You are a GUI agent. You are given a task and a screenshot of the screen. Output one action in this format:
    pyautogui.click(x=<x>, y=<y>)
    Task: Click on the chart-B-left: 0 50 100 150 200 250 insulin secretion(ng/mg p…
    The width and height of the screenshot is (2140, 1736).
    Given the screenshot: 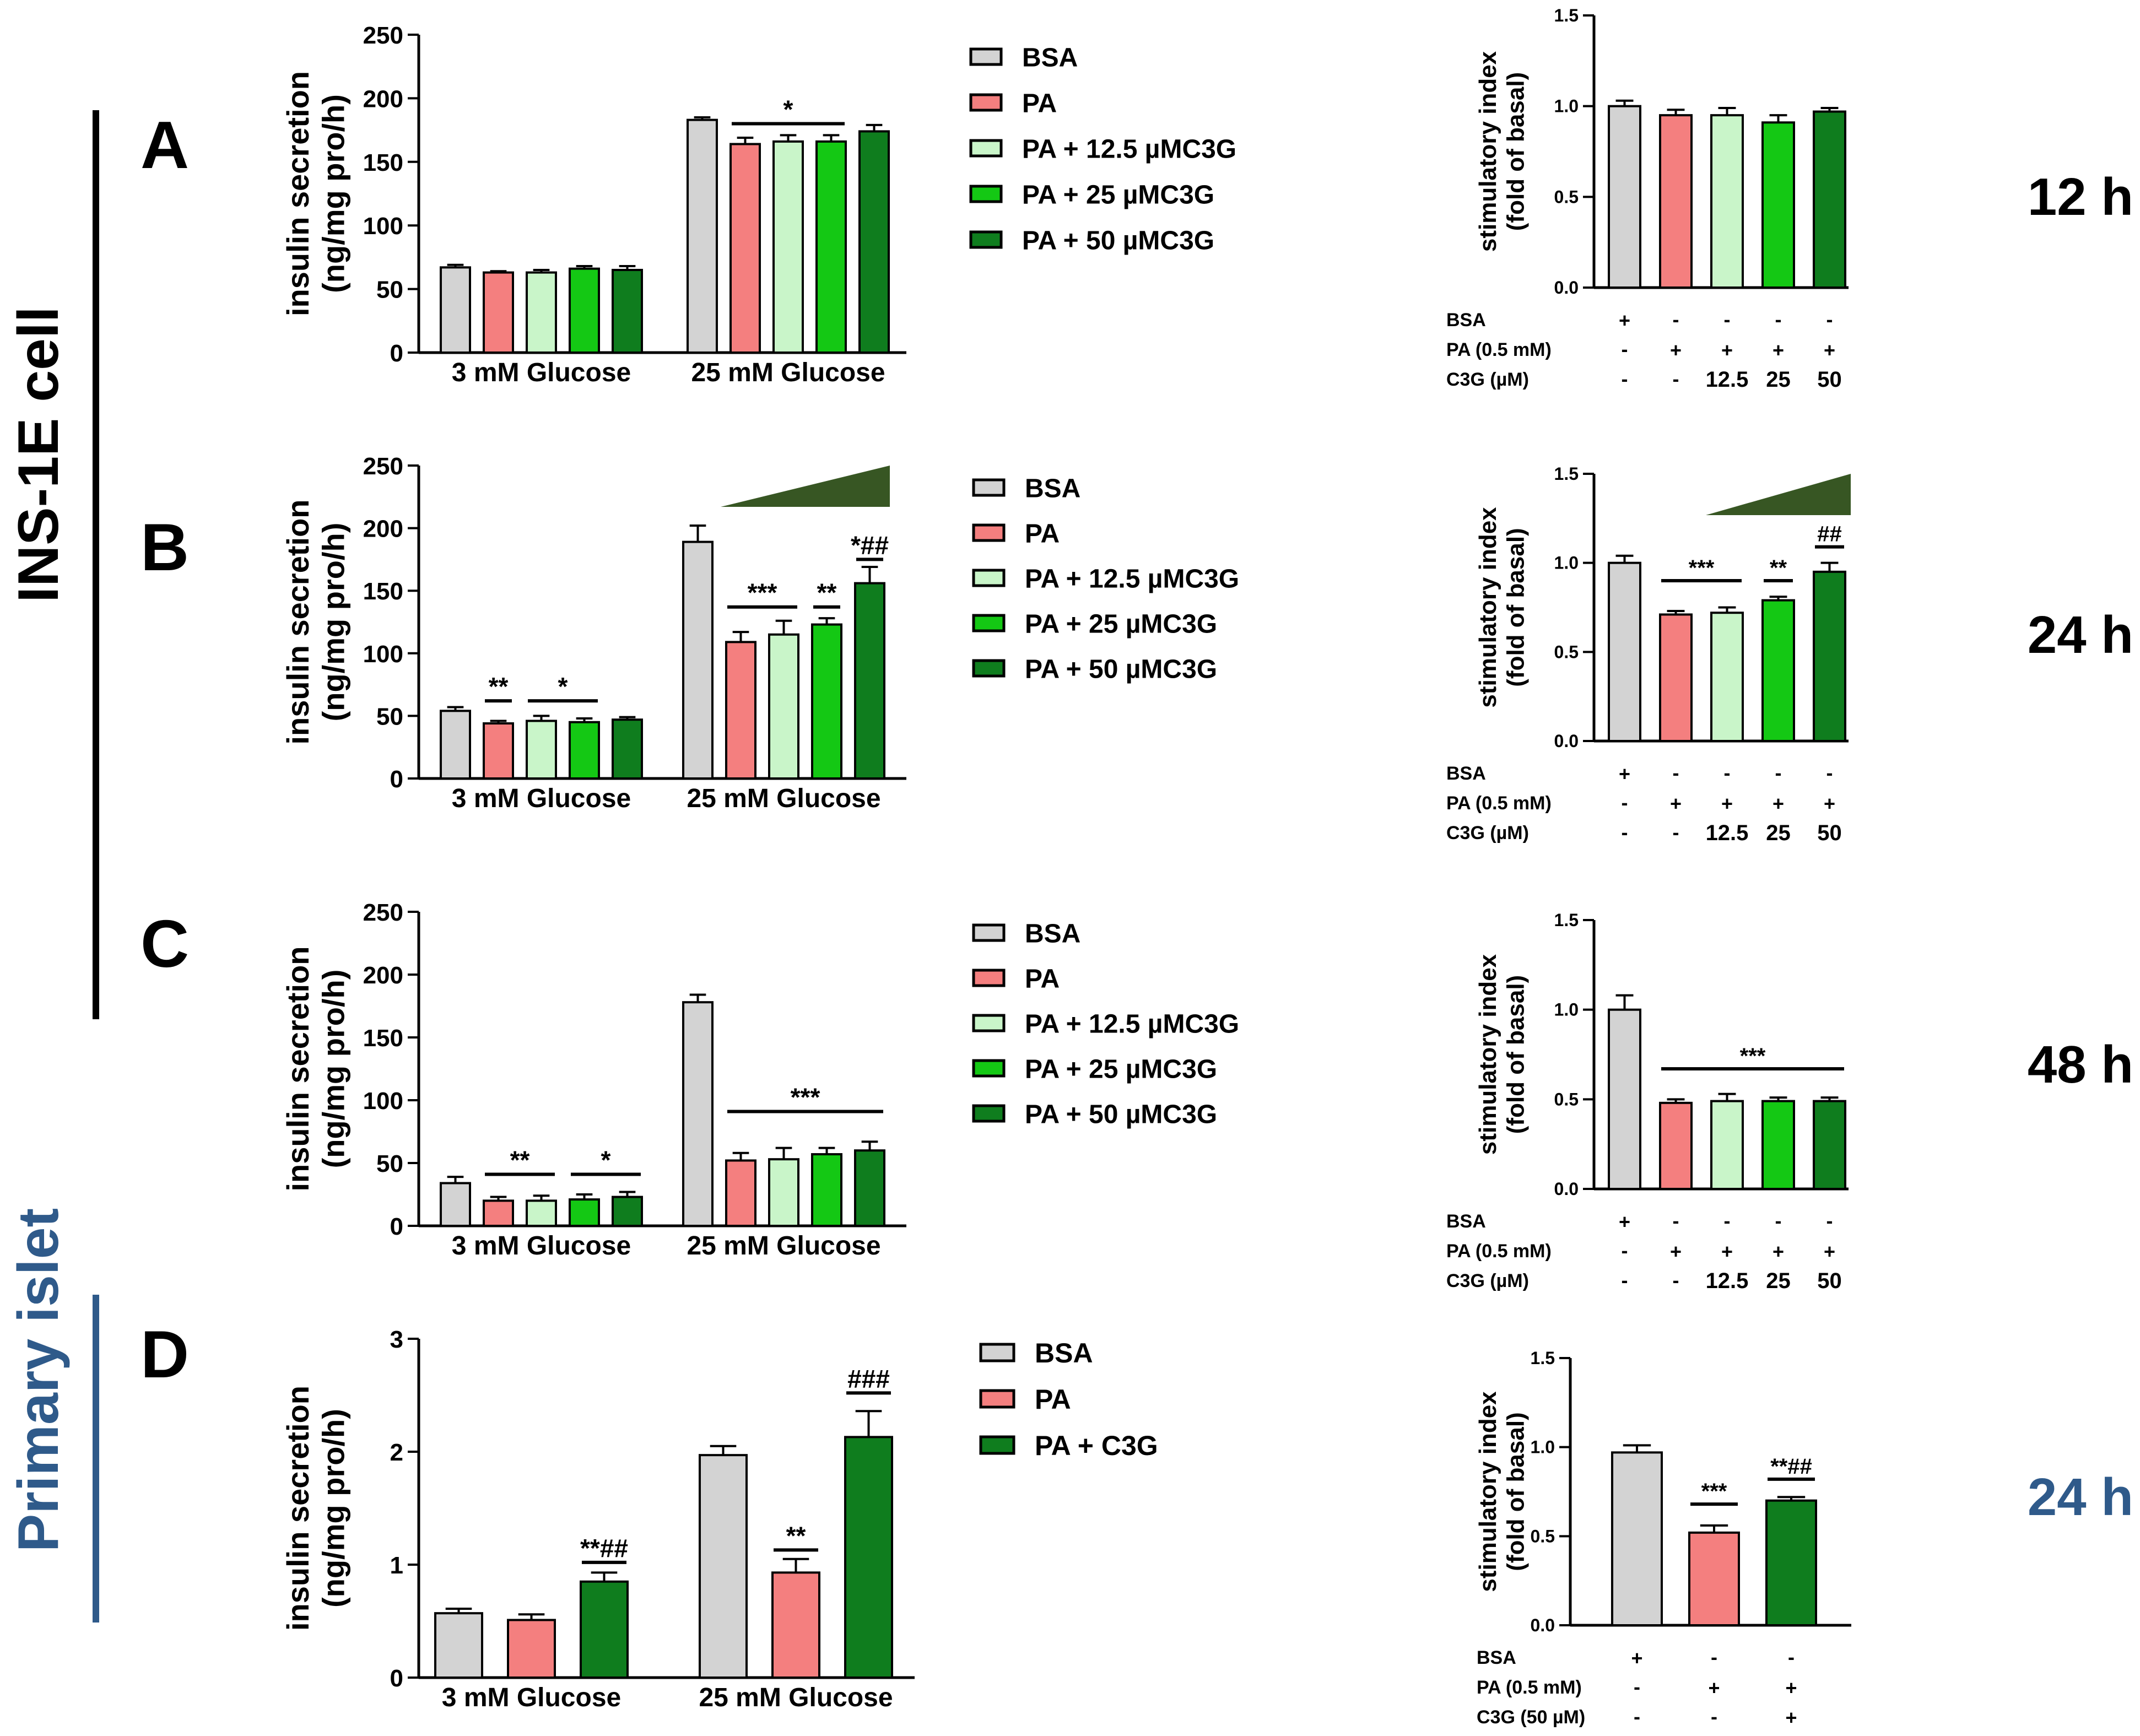 What is the action you would take?
    pyautogui.click(x=593, y=633)
    